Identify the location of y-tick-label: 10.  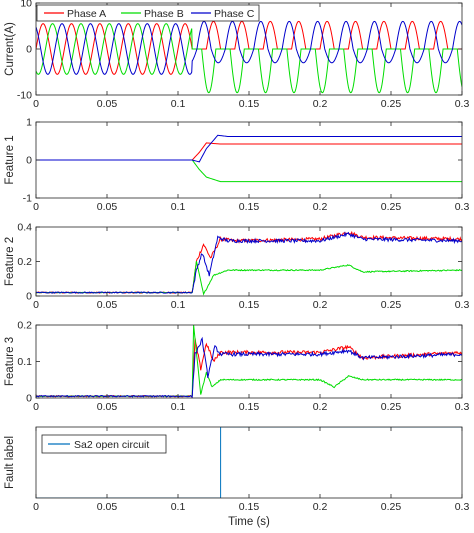
(26, 5).